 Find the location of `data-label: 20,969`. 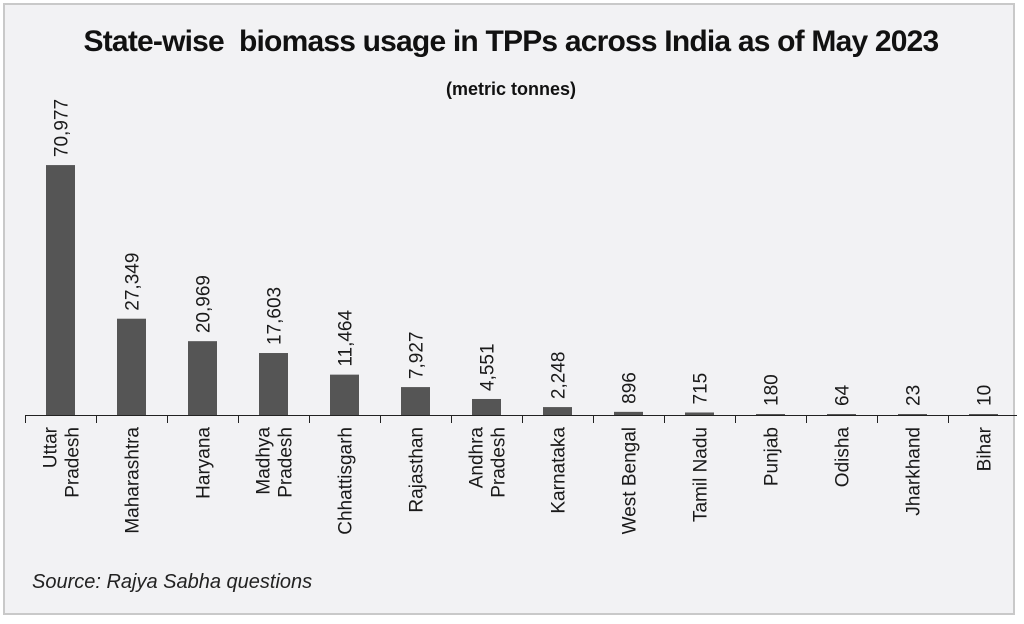

data-label: 20,969 is located at coordinates (204, 304).